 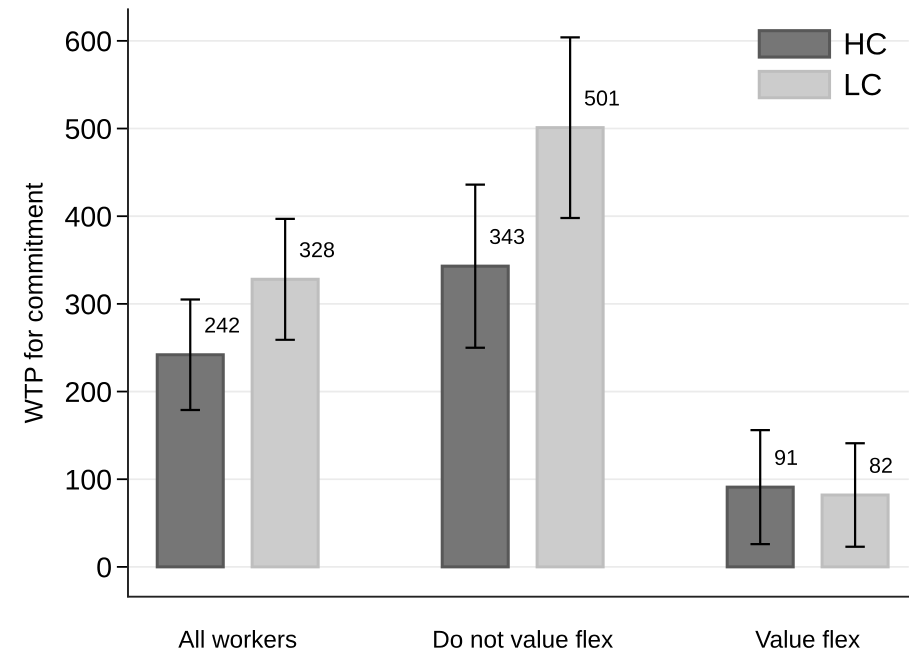 I want to click on y-tick-label: 300, so click(x=88, y=304).